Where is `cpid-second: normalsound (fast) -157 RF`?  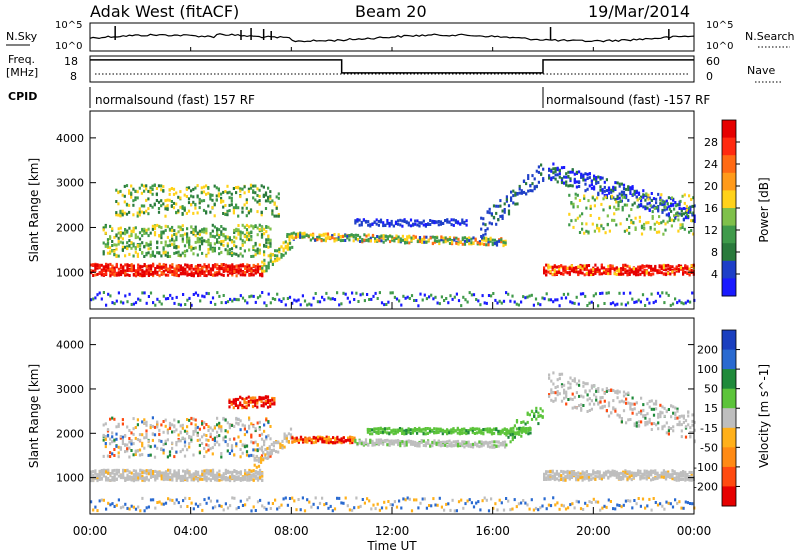
cpid-second: normalsound (fast) -157 RF is located at coordinates (628, 100).